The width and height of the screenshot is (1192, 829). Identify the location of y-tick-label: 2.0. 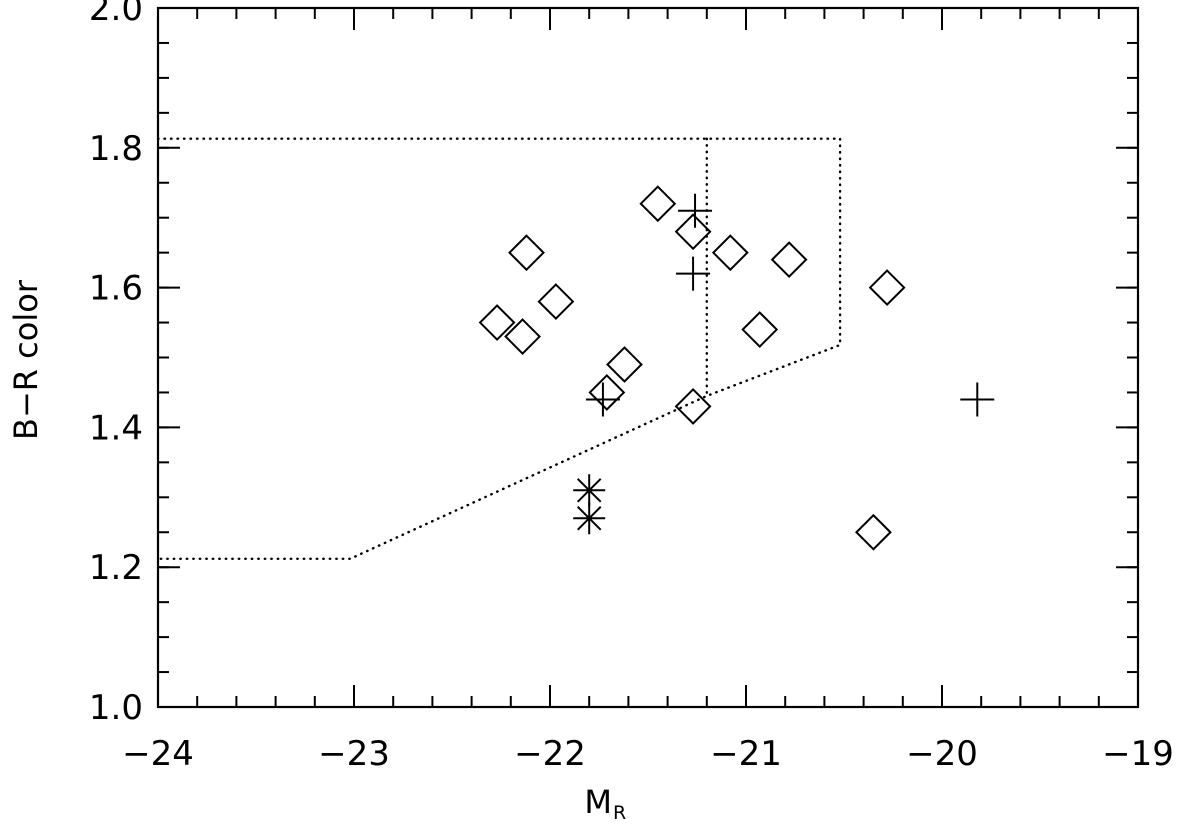
(116, 14).